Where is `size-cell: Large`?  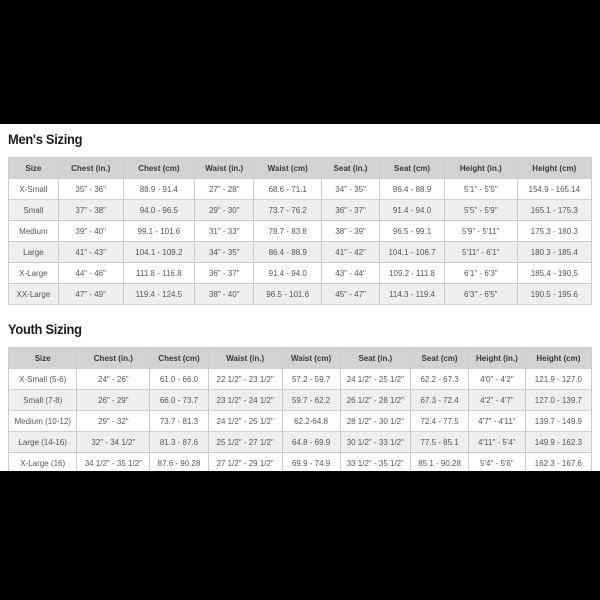 size-cell: Large is located at coordinates (33, 252).